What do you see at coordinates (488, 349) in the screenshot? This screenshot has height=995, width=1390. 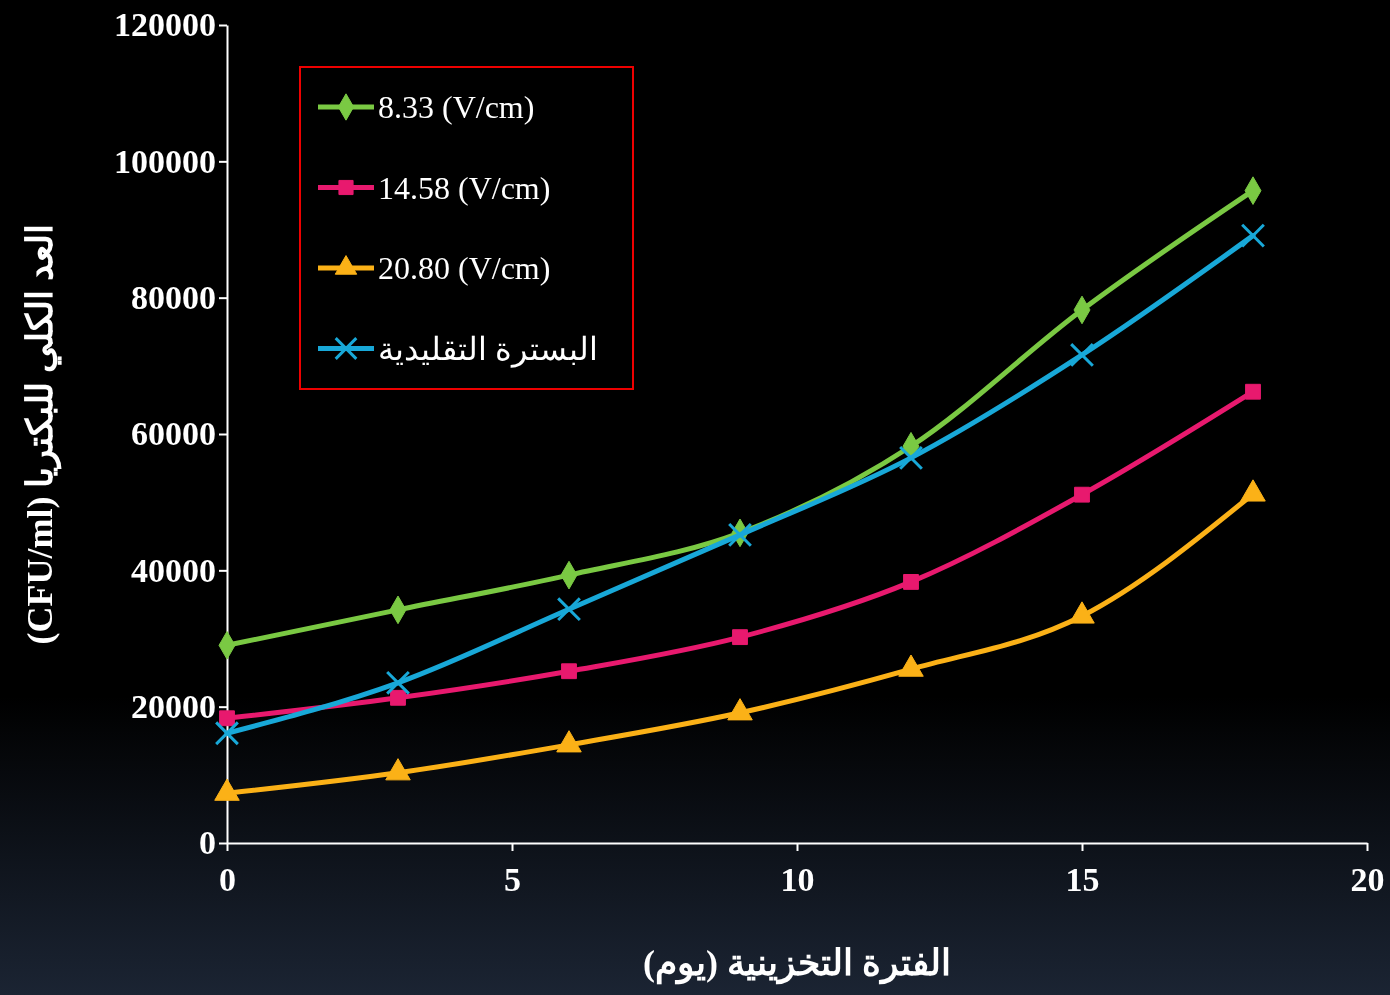 I see `legend-label: البسترة التقليدية` at bounding box center [488, 349].